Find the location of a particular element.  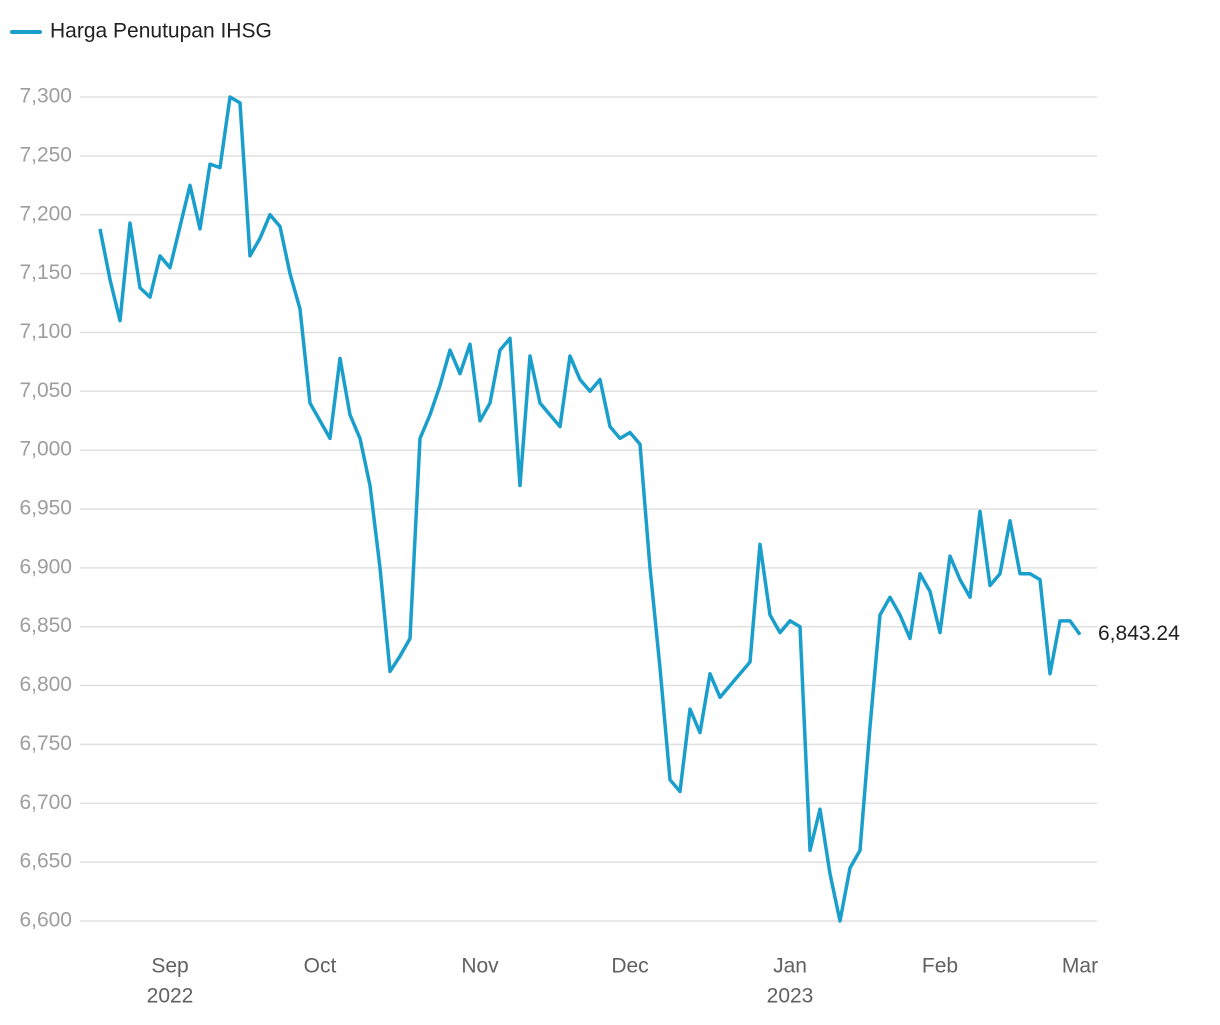

y-tick-label: 6,950 is located at coordinates (45, 508).